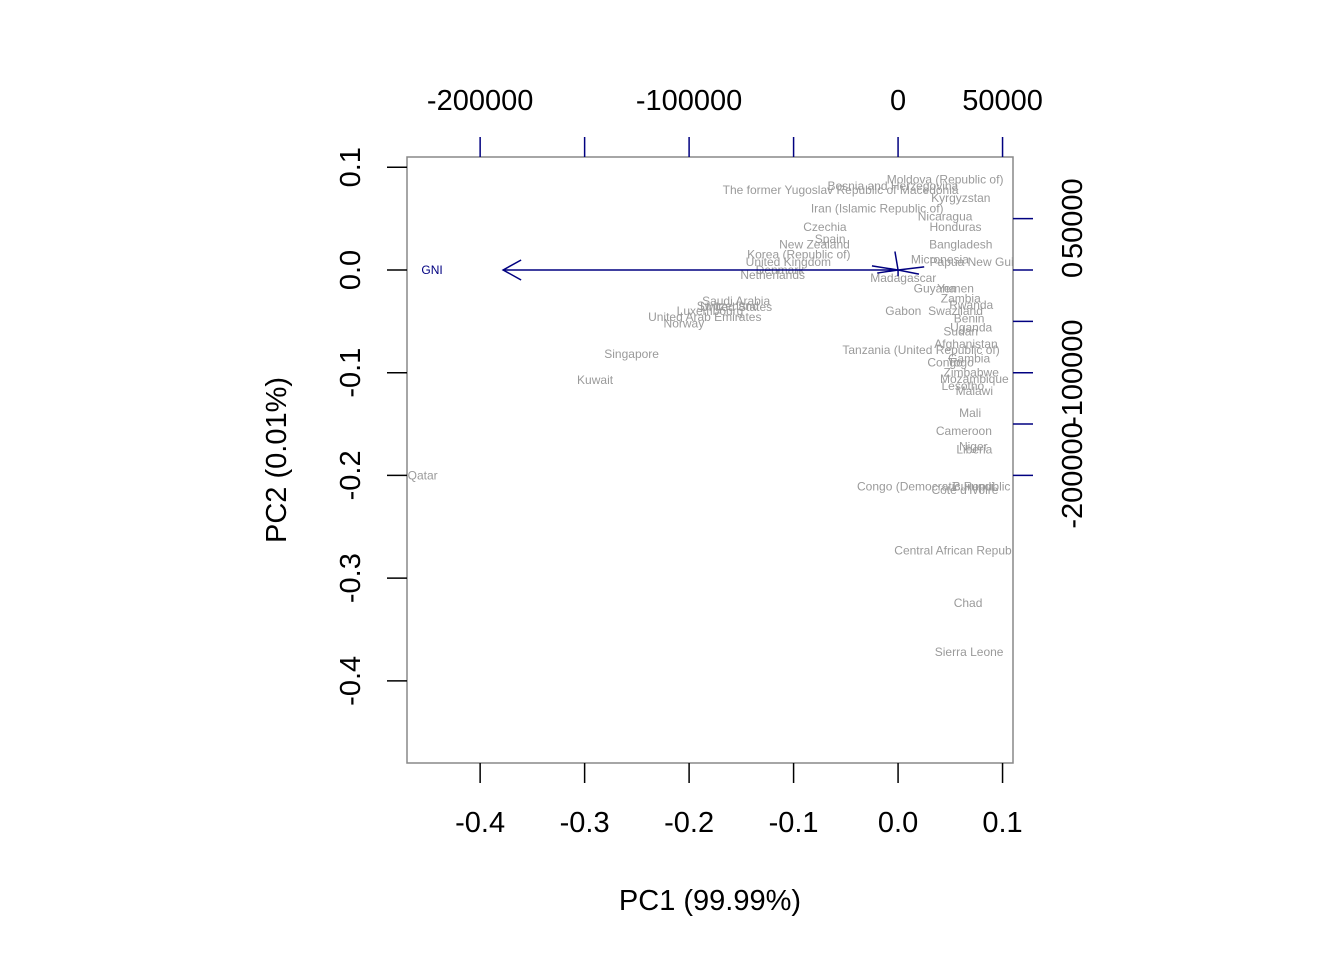  What do you see at coordinates (830, 239) in the screenshot?
I see `country-label: Spain` at bounding box center [830, 239].